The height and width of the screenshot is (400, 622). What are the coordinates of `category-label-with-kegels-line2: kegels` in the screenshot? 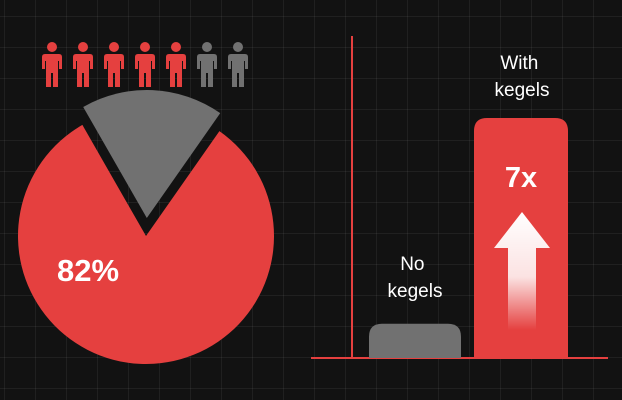 It's located at (522, 90).